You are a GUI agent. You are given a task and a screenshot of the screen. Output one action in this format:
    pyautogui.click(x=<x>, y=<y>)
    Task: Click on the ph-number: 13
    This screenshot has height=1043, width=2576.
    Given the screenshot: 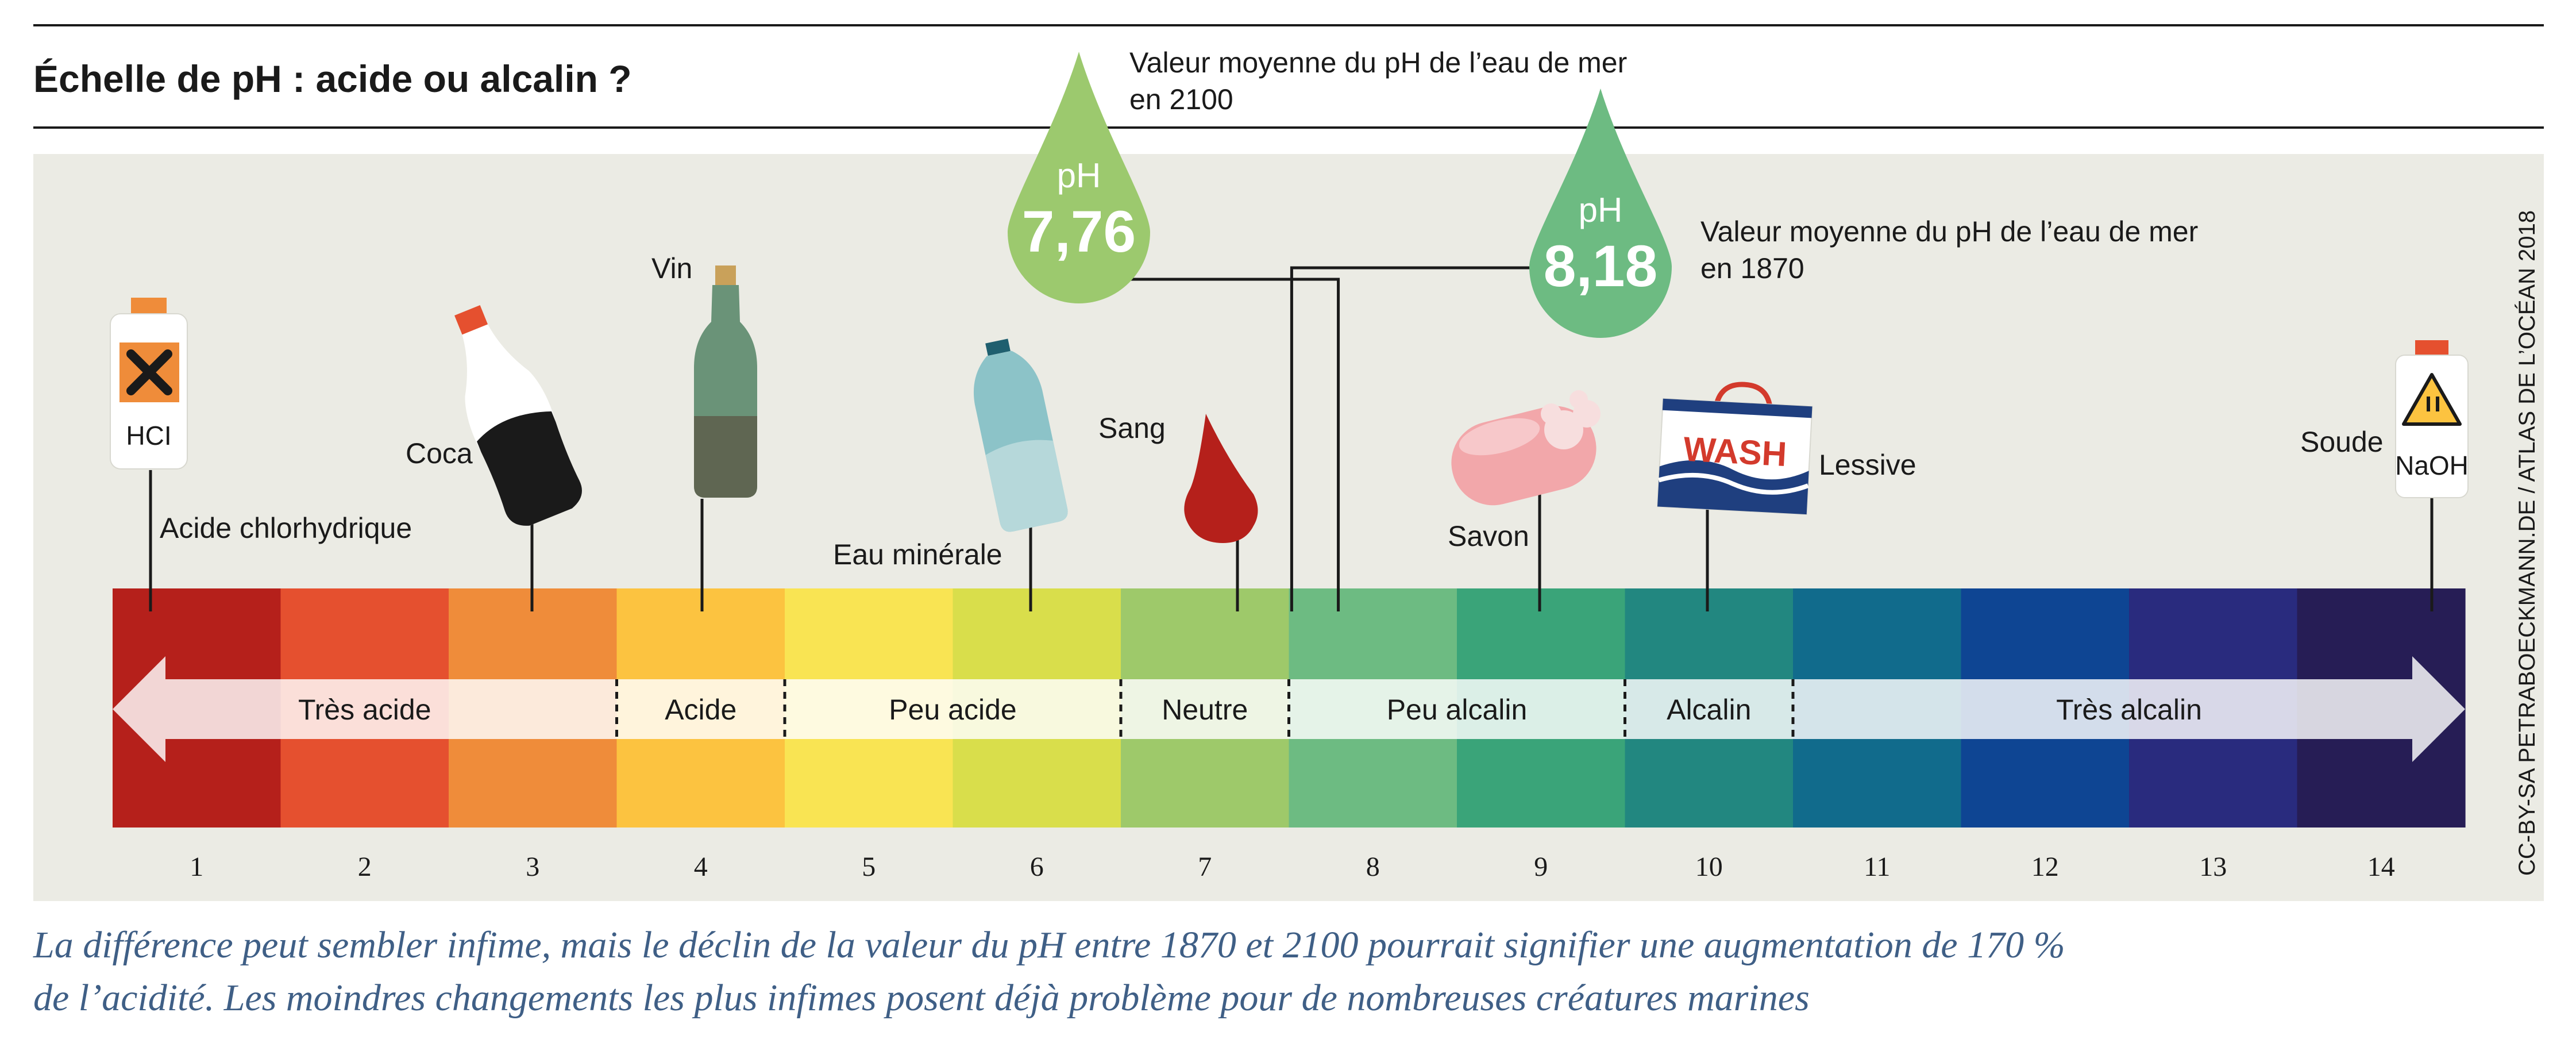 What is the action you would take?
    pyautogui.click(x=2213, y=867)
    